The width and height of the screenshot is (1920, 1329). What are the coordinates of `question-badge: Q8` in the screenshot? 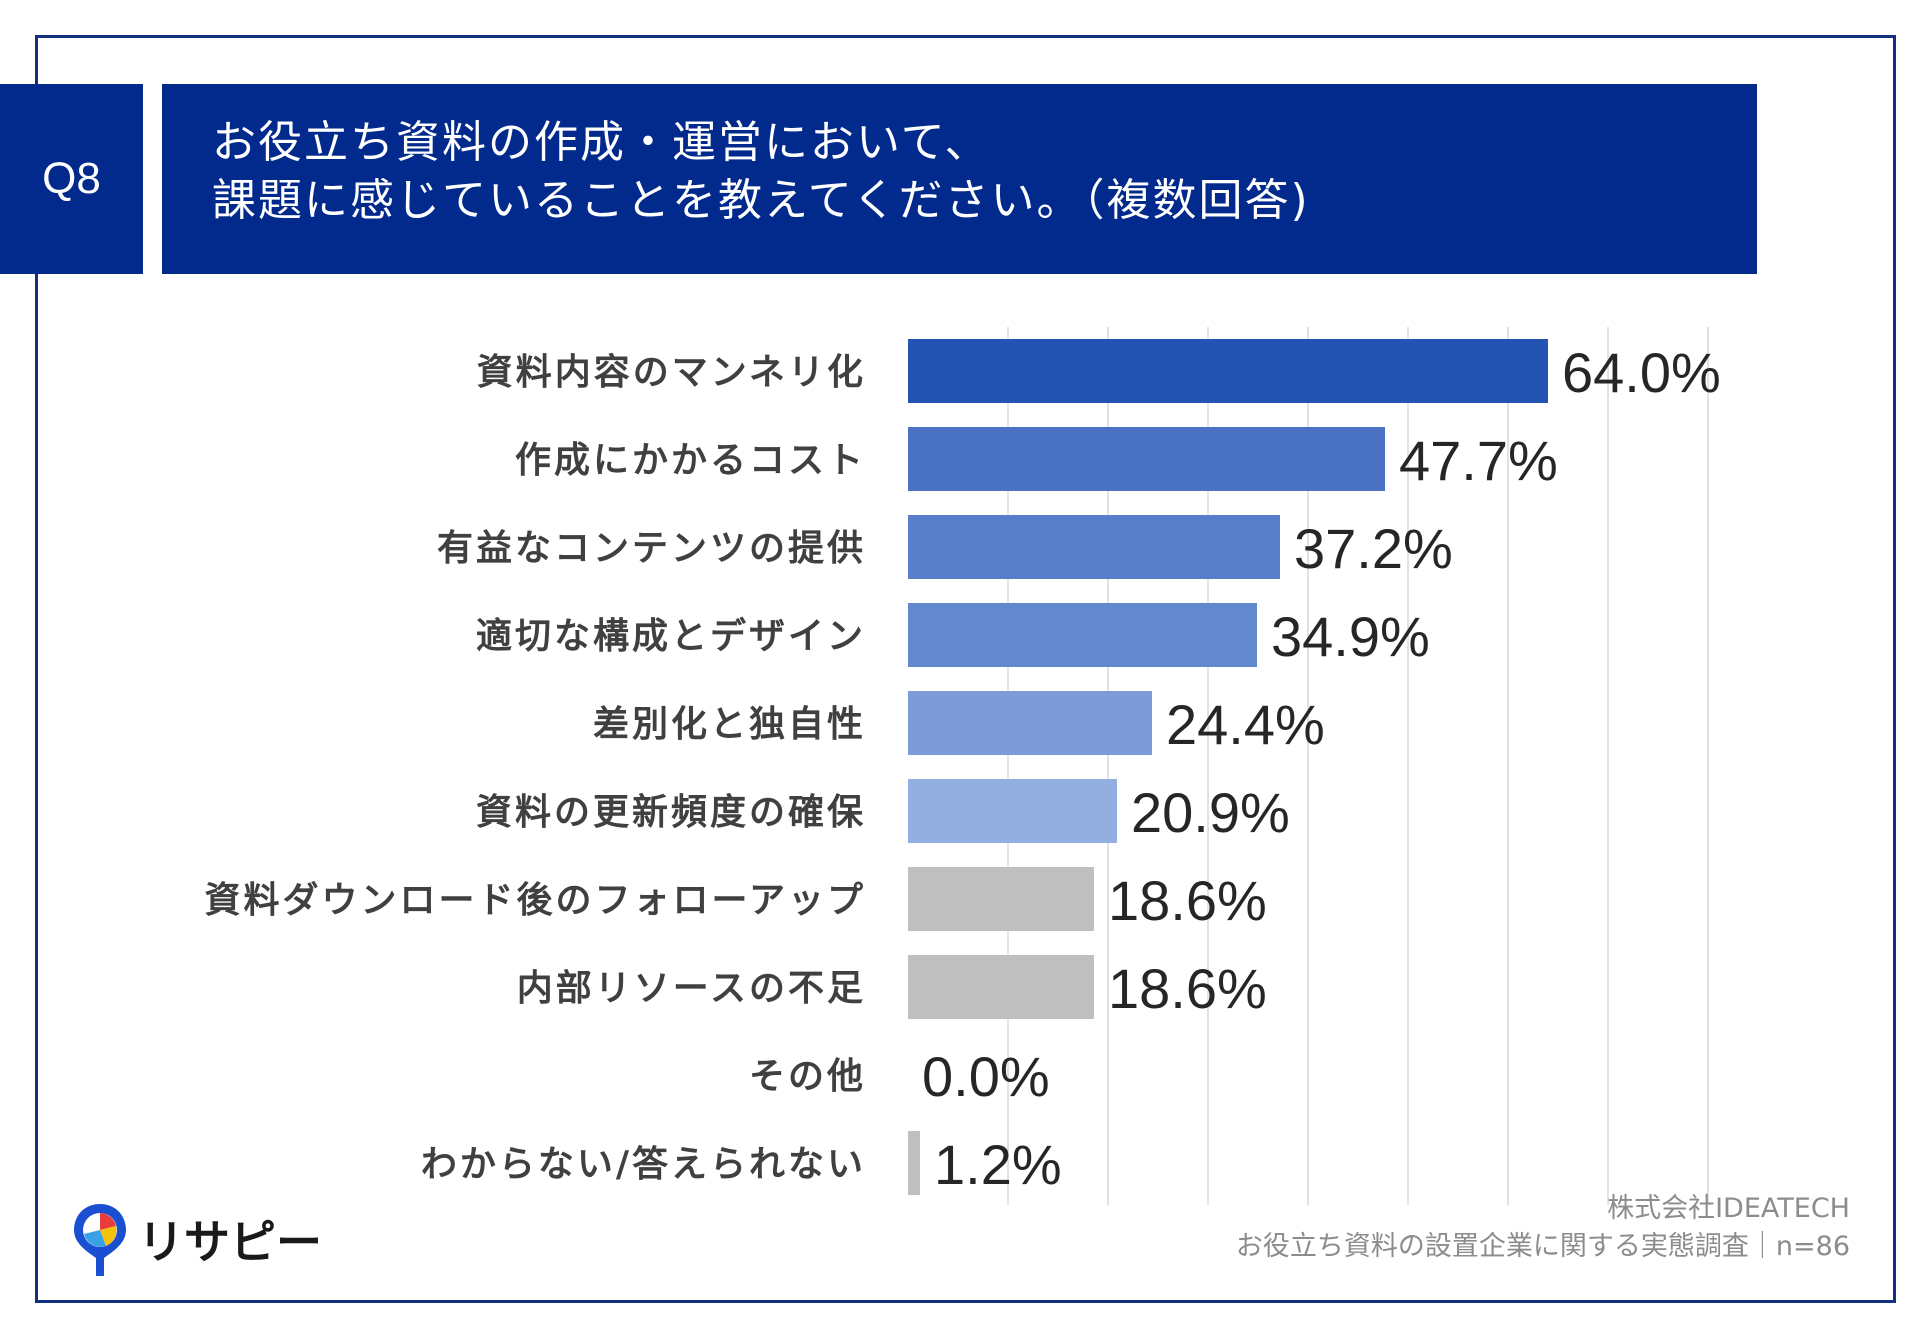 It's located at (71, 179).